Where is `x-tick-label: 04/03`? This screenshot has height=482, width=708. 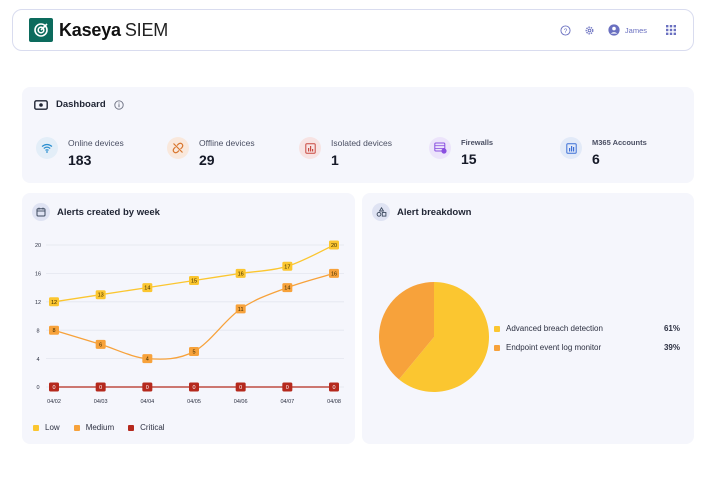
x-tick-label: 04/03 is located at coordinates (101, 402).